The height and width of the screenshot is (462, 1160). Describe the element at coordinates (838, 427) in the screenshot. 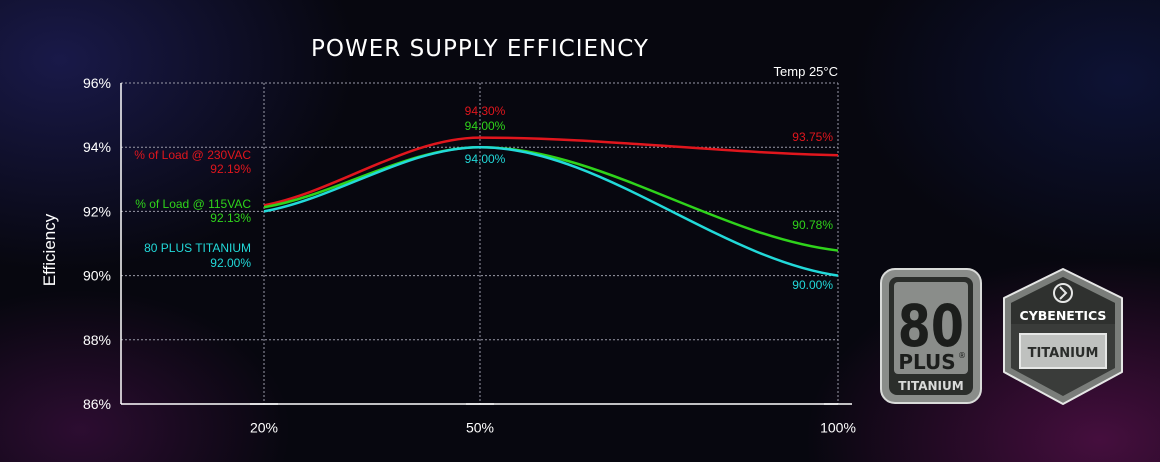

I see `x-tick-label: 100%` at that location.